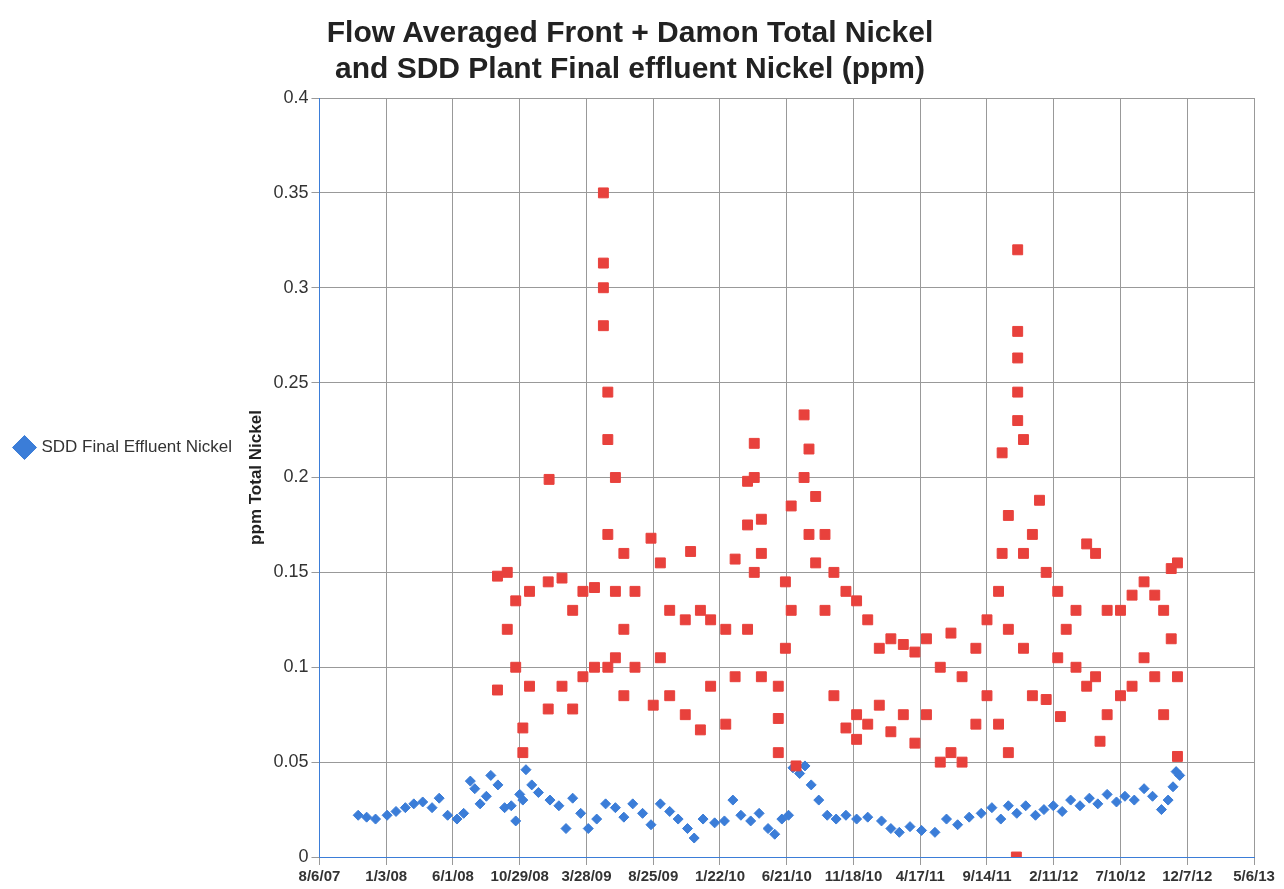 Image resolution: width=1284 pixels, height=889 pixels. Describe the element at coordinates (303, 855) in the screenshot. I see `y-tick-label: 0` at that location.